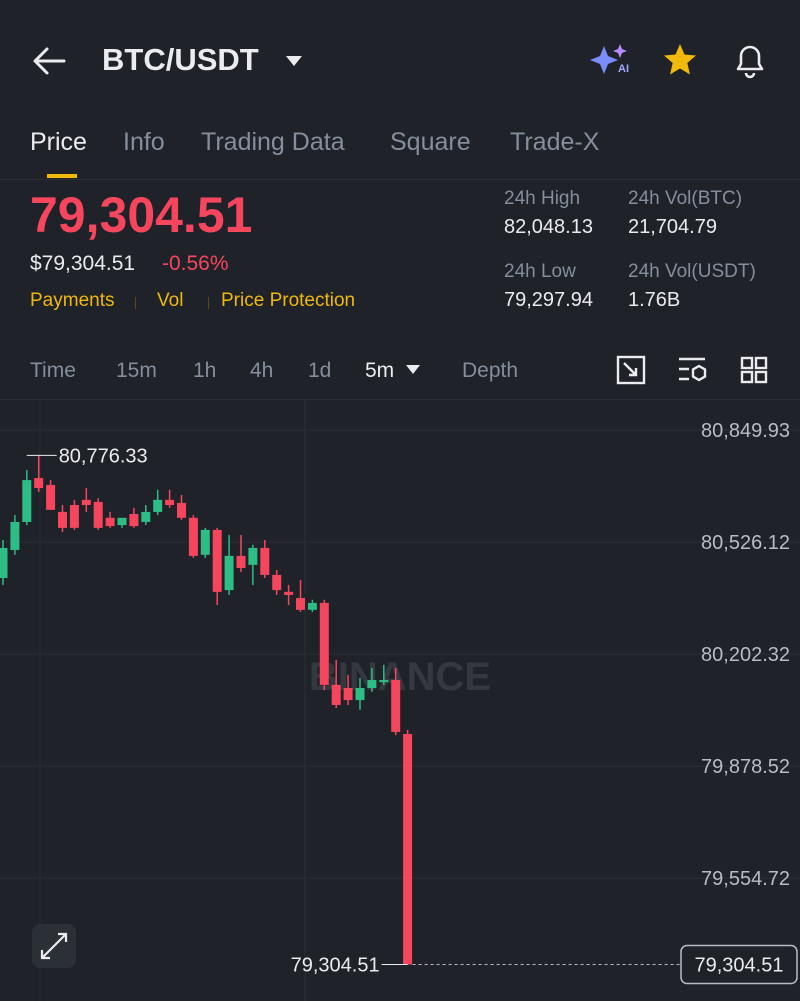 The image size is (800, 1001). What do you see at coordinates (180, 59) in the screenshot?
I see `pair-title: BTC/USDT` at bounding box center [180, 59].